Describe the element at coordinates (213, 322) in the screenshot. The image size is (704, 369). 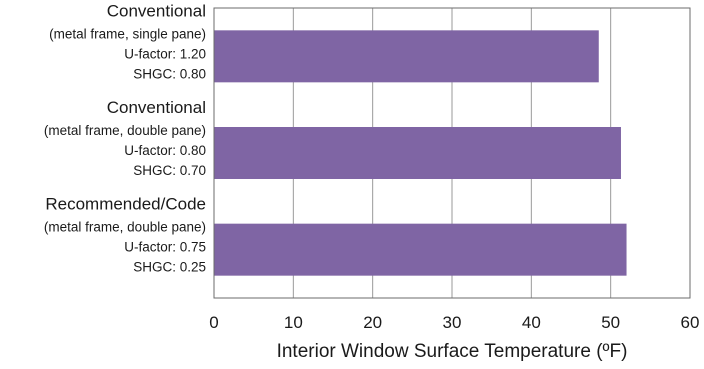
I see `x-tick-label: 0` at that location.